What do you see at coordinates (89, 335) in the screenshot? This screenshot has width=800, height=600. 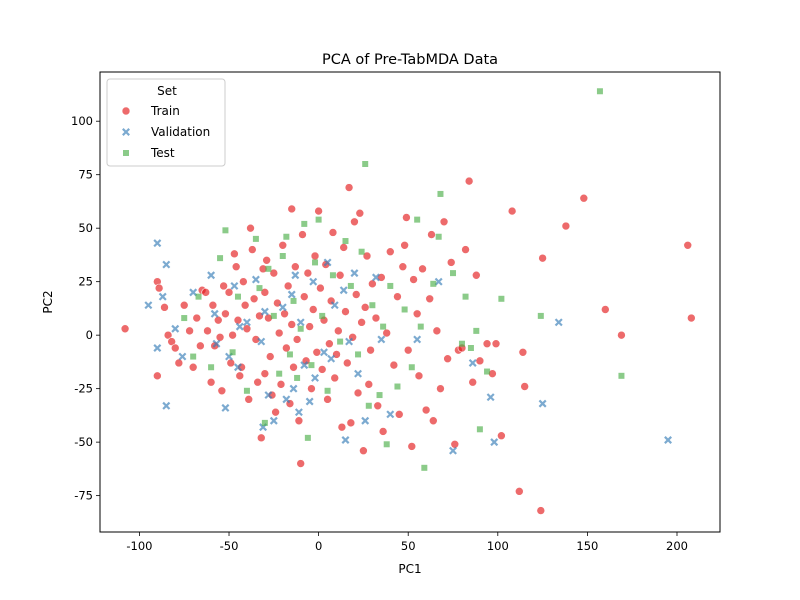 I see `y-tick-label: 0` at bounding box center [89, 335].